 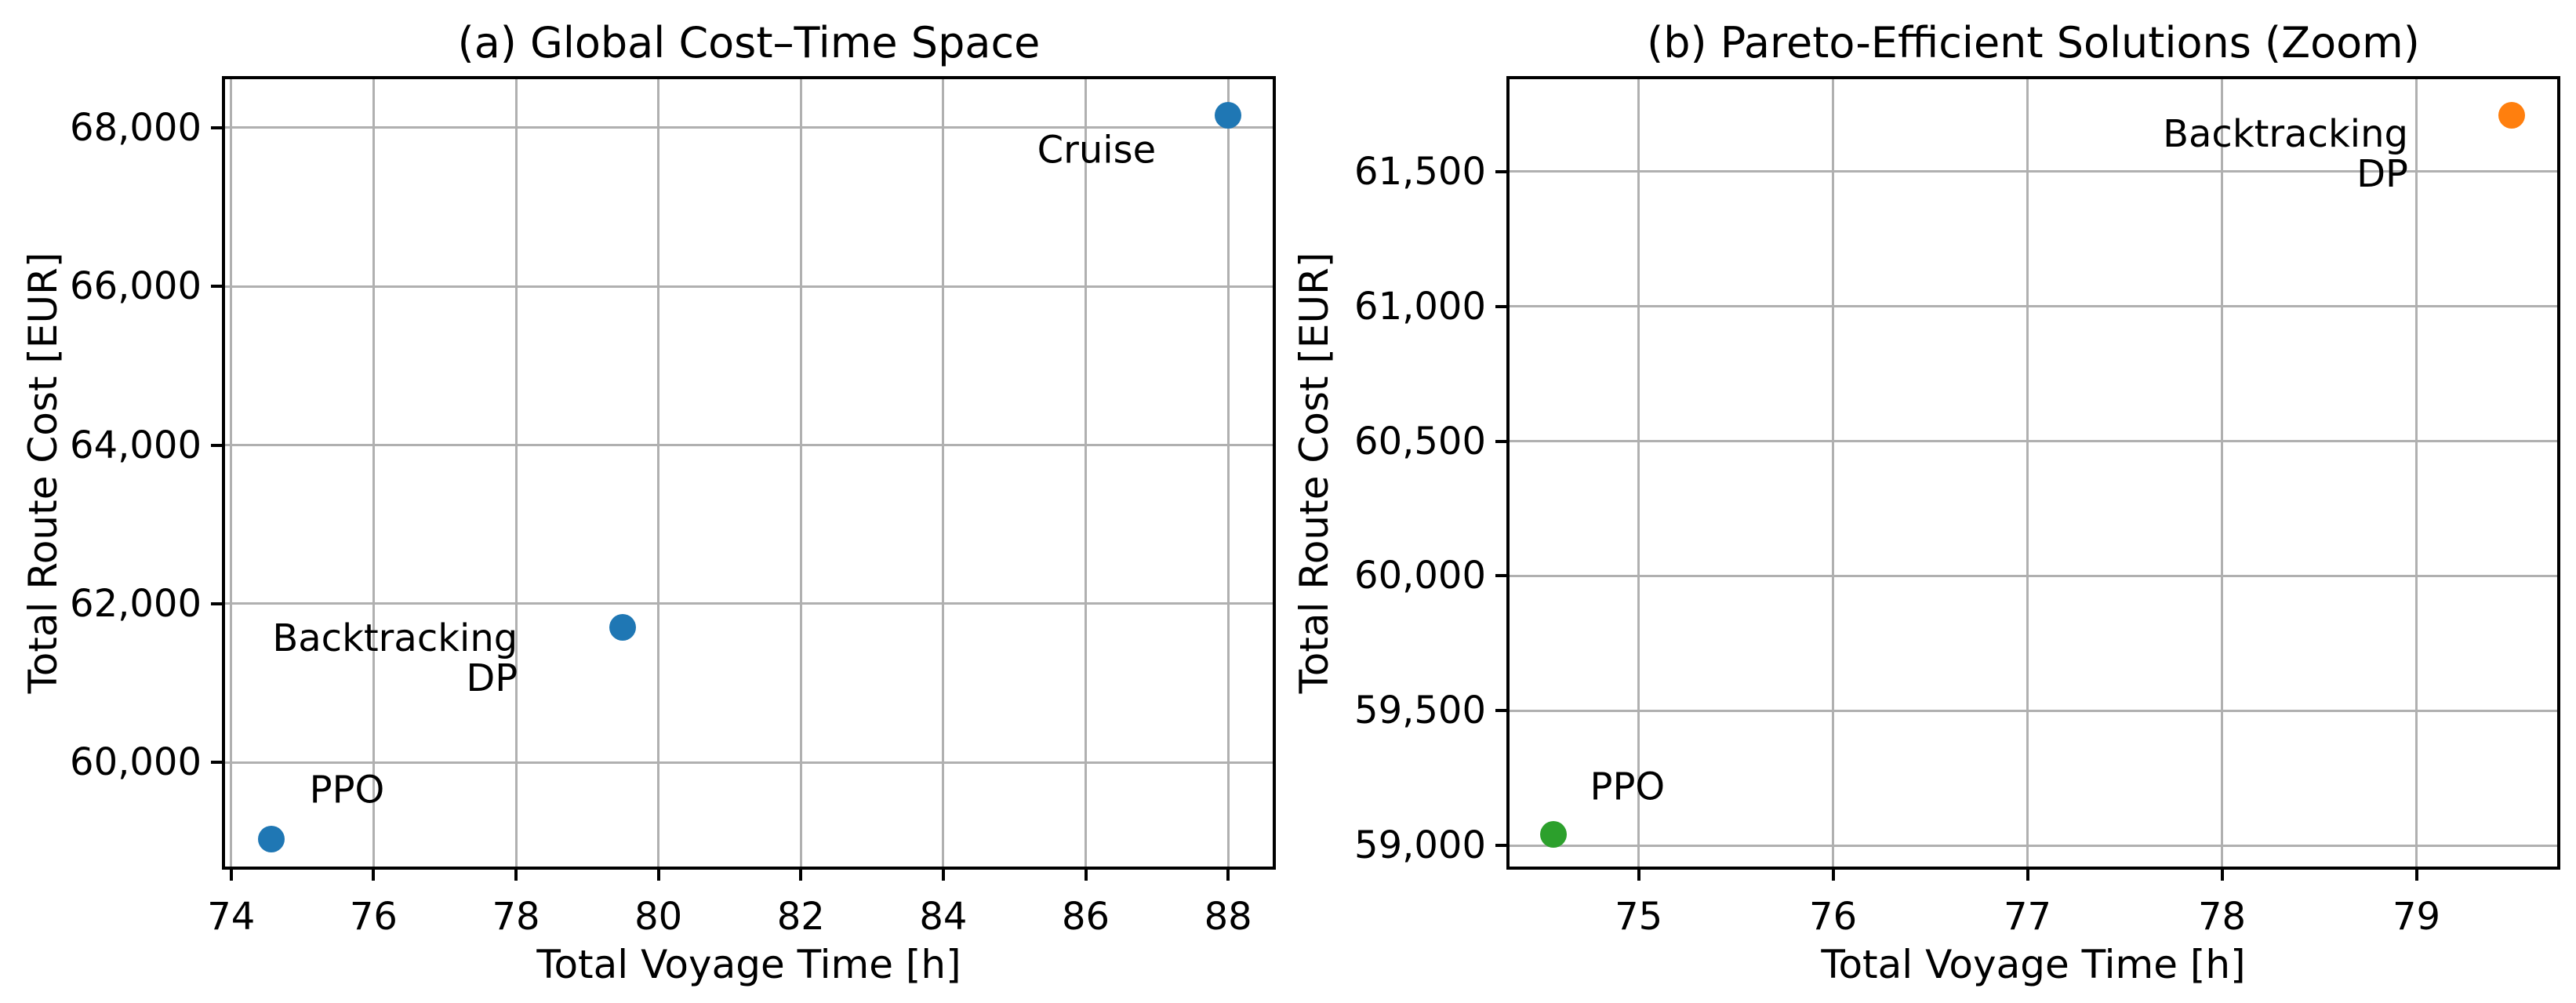 What do you see at coordinates (1420, 171) in the screenshot?
I see `y-tick-label: 61,500` at bounding box center [1420, 171].